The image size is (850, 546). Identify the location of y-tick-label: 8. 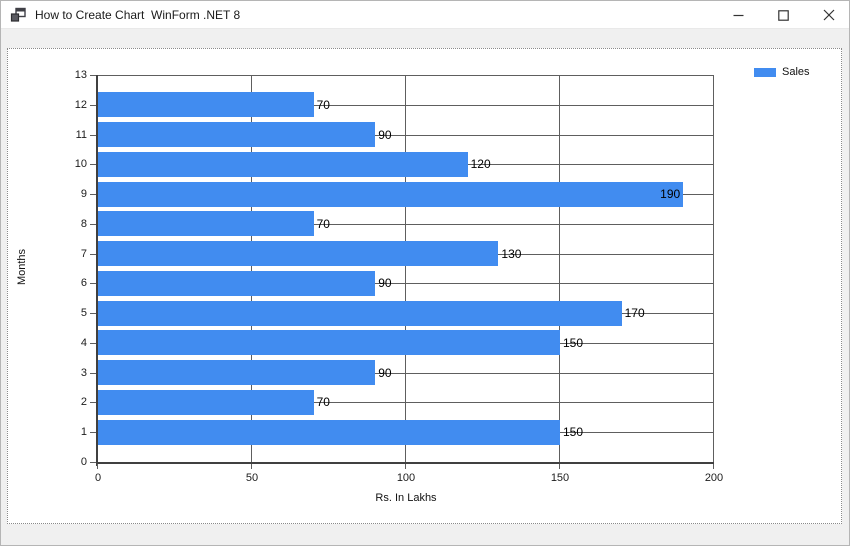
(83, 223).